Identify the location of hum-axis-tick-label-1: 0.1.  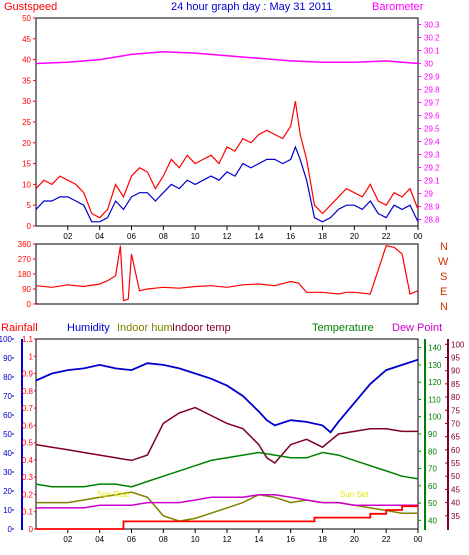
(28, 512).